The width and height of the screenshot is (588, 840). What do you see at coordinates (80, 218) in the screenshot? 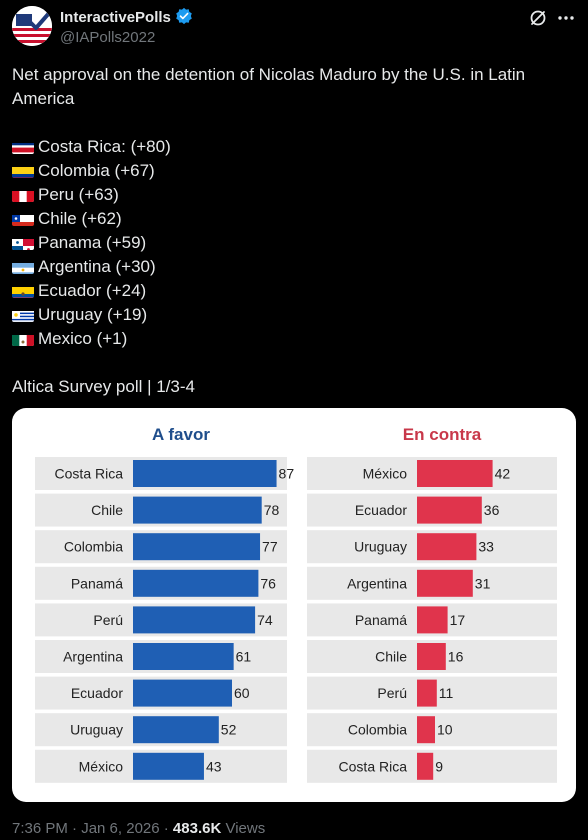
I see `country-text: Chile (+62)` at bounding box center [80, 218].